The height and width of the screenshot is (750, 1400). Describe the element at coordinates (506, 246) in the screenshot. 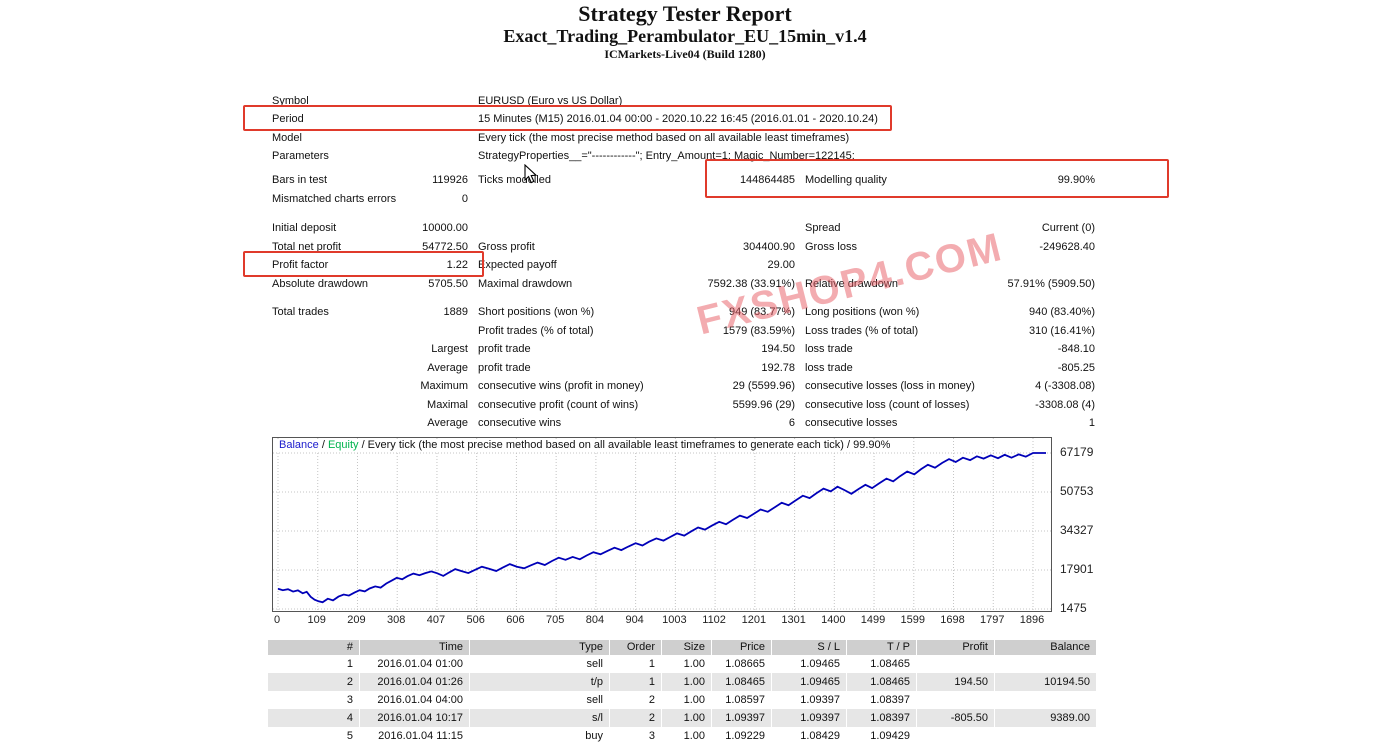

I see `stat-label: Gross profit` at that location.